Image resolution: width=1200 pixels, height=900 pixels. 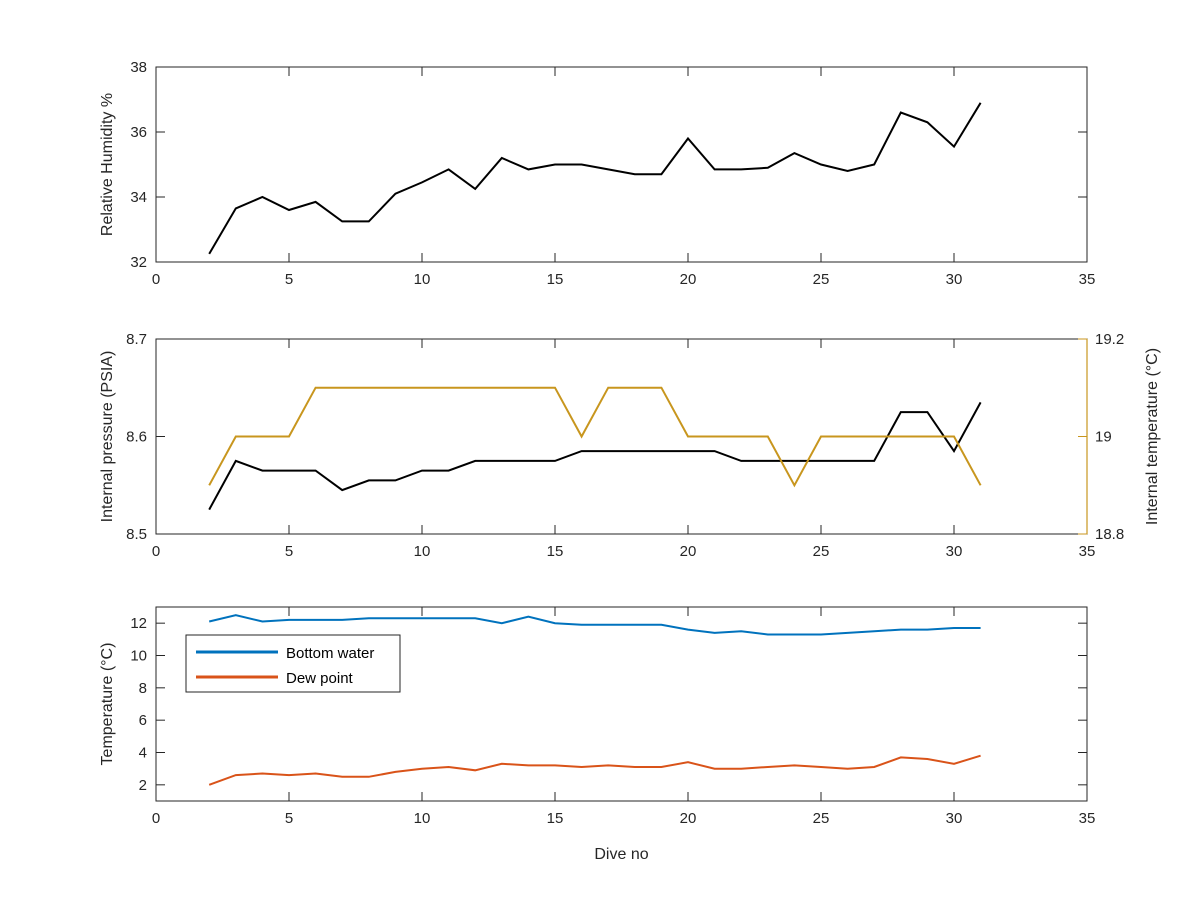 What do you see at coordinates (1109, 339) in the screenshot?
I see `right-y-tick-label: 19.2` at bounding box center [1109, 339].